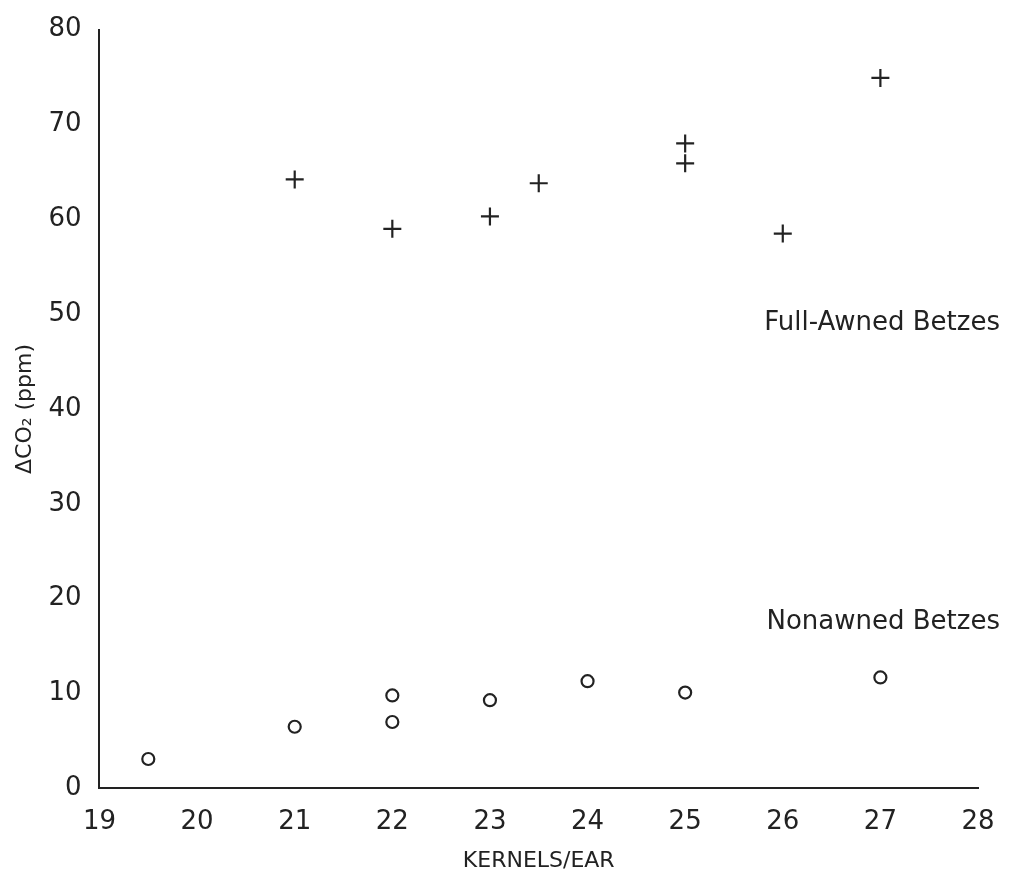  What do you see at coordinates (588, 819) in the screenshot?
I see `x-tick-label: 24` at bounding box center [588, 819].